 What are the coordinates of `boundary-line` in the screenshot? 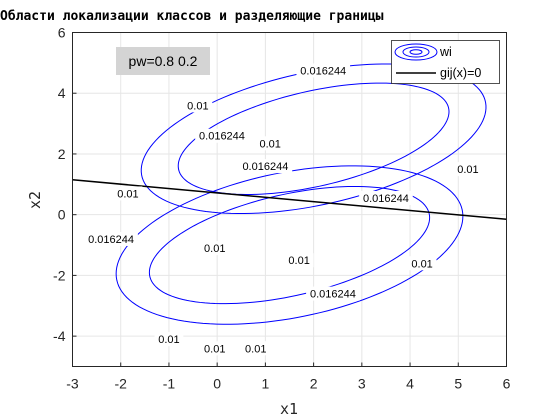 It's located at (289, 199).